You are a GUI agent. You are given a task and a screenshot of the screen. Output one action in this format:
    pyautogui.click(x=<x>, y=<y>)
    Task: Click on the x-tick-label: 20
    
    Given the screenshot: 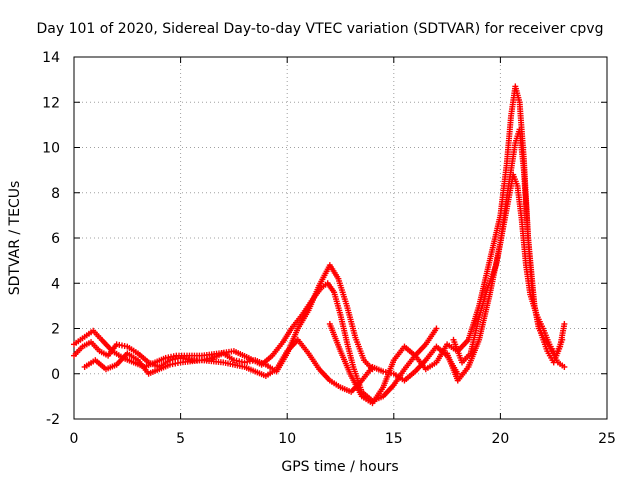 What is the action you would take?
    pyautogui.click(x=500, y=439)
    